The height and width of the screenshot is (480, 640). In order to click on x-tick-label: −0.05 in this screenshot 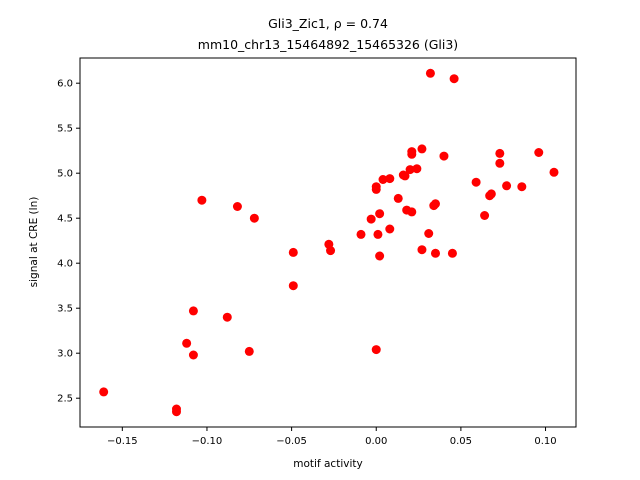, I will do `click(291, 441)`.